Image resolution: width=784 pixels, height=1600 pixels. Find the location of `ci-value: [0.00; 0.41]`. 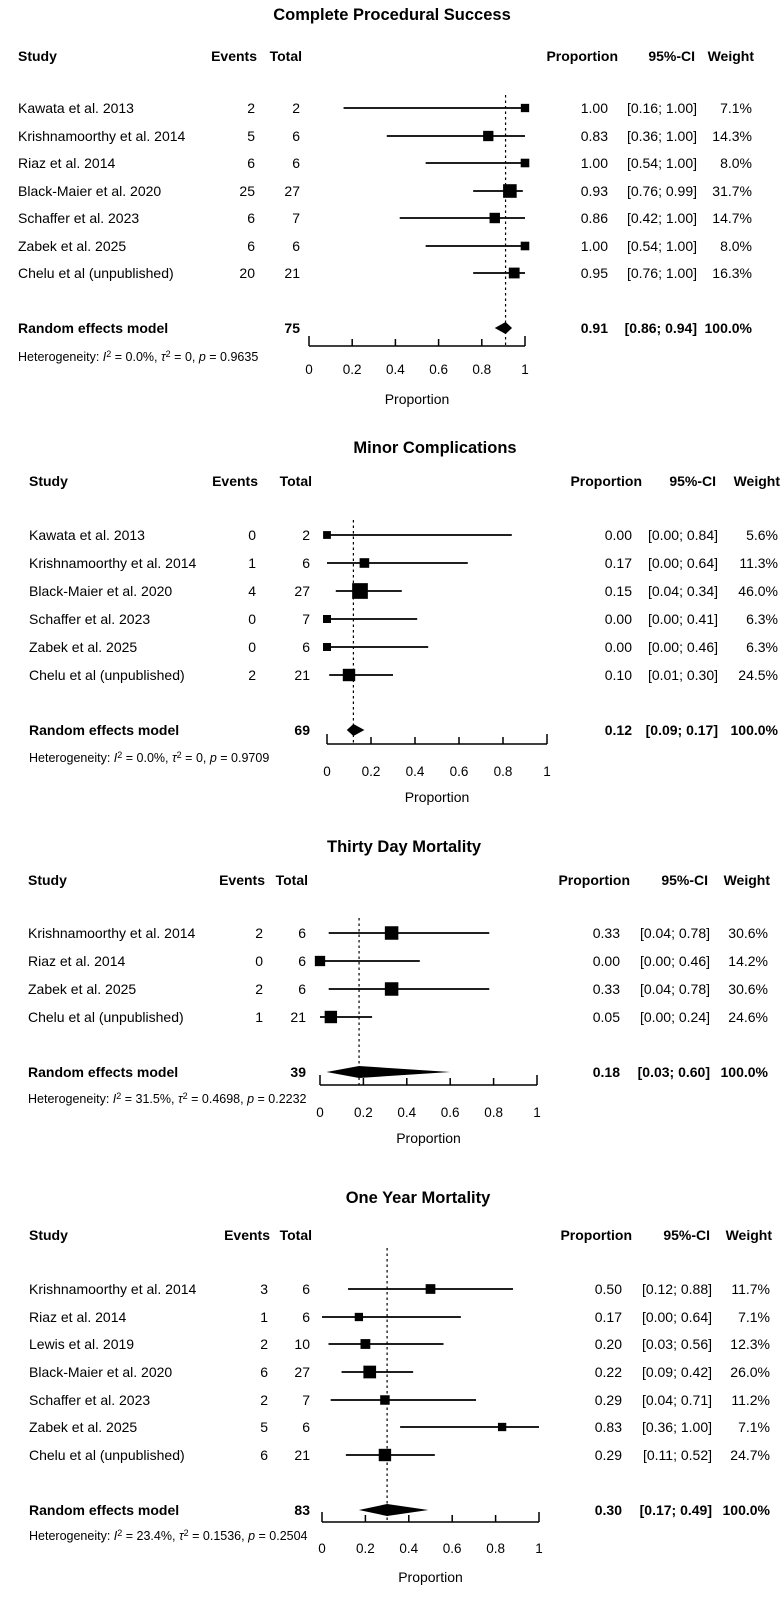

ci-value: [0.00; 0.41] is located at coordinates (682, 619).